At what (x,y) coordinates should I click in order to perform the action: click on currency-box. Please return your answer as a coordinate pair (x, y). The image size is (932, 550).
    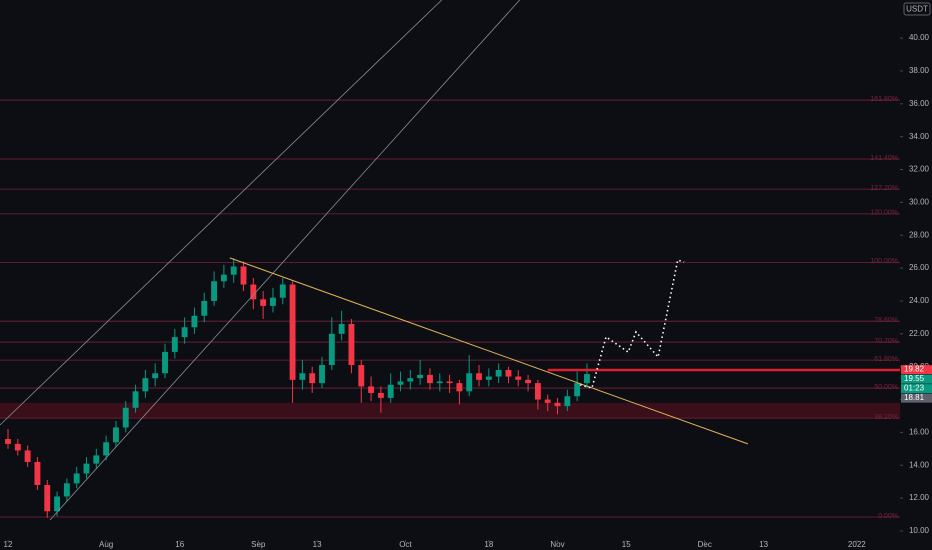
    Looking at the image, I should click on (917, 9).